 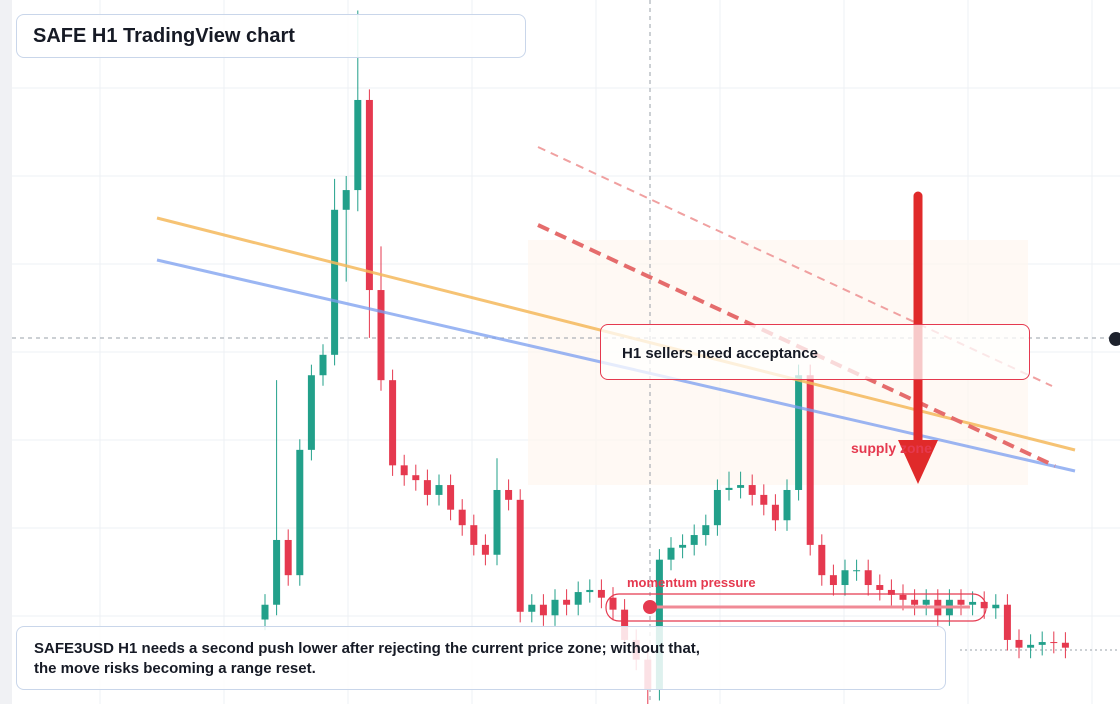 What do you see at coordinates (796, 607) in the screenshot?
I see `momentum-pill` at bounding box center [796, 607].